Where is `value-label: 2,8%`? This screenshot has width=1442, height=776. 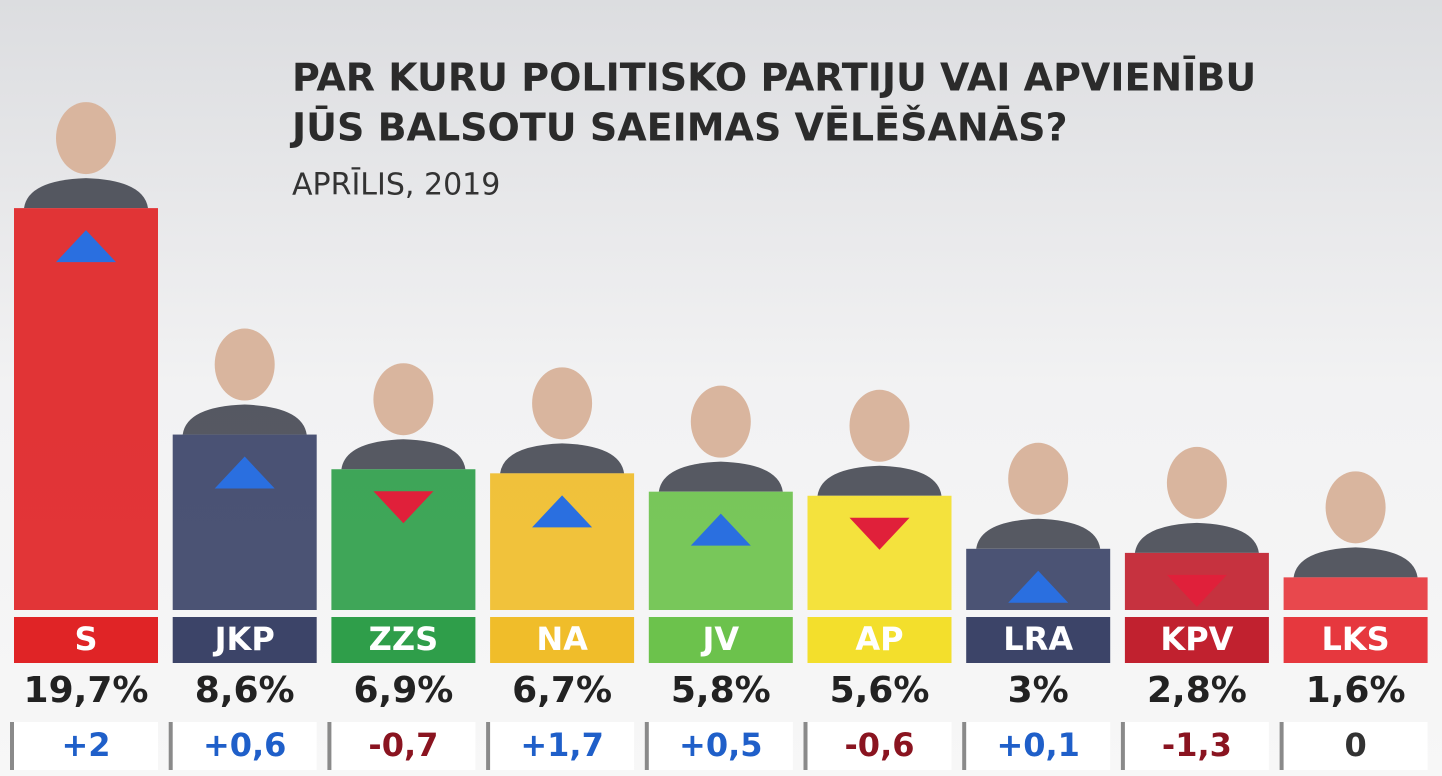
value-label: 2,8% is located at coordinates (1197, 690).